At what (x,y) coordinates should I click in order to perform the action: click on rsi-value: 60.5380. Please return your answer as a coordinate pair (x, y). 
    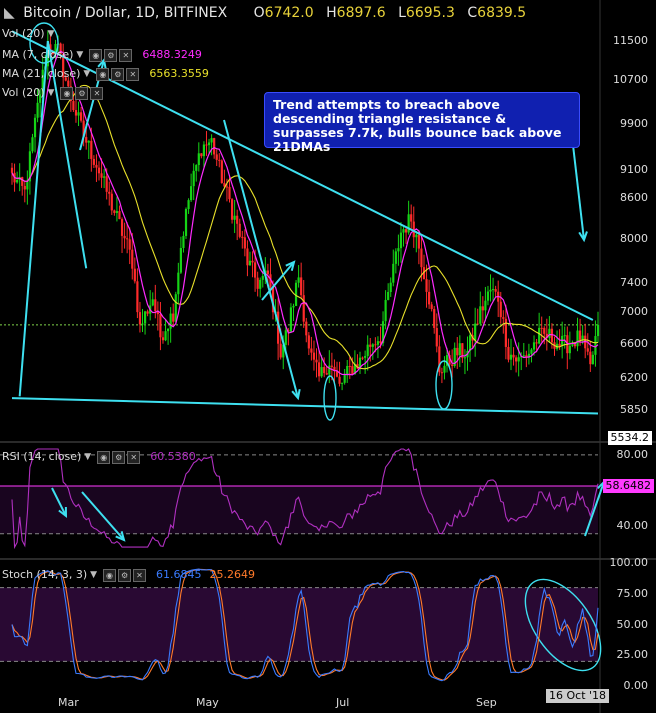
    Looking at the image, I should click on (173, 456).